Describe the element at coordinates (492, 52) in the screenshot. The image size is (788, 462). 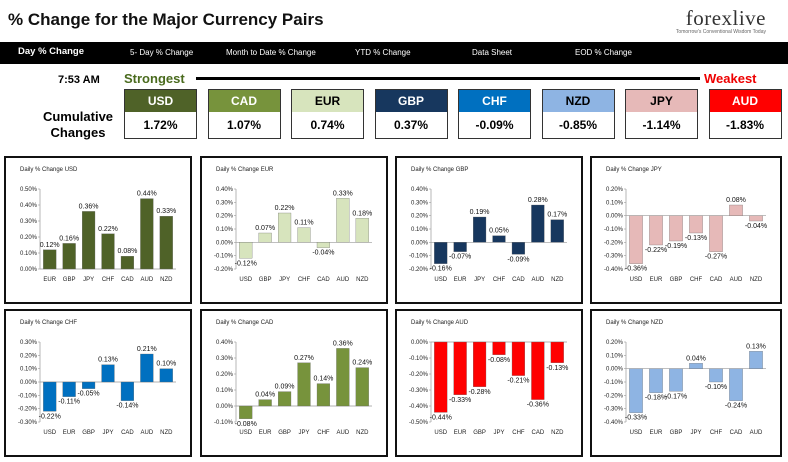
I see `tab-data-sheet: Data Sheet` at that location.